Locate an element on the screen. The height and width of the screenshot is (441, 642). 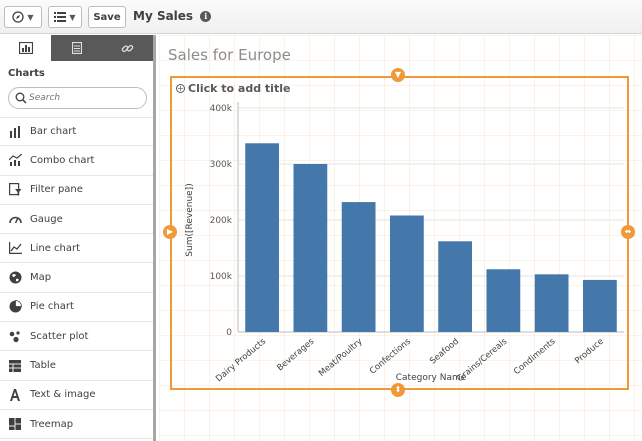
info-icon: i is located at coordinates (206, 16).